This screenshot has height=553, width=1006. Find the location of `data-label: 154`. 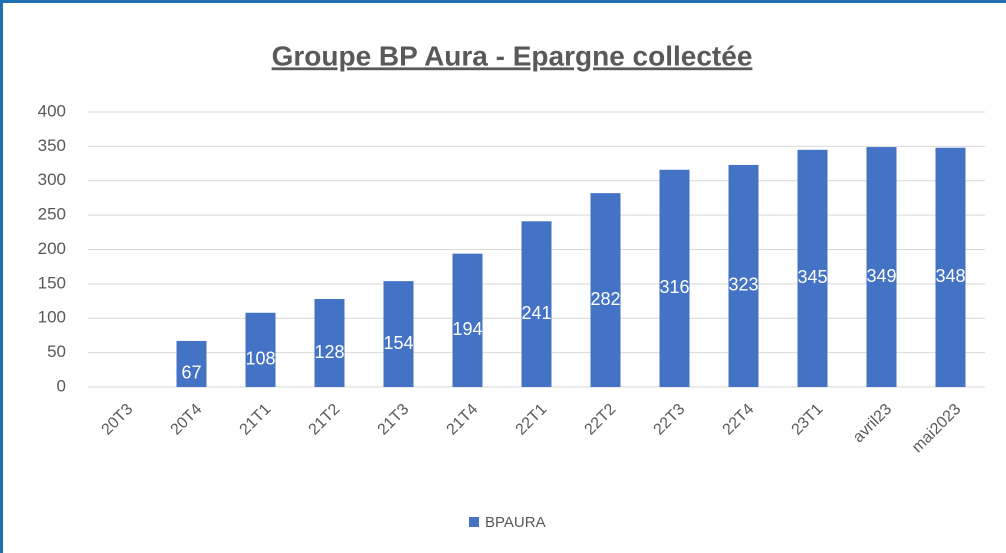

data-label: 154 is located at coordinates (398, 343).